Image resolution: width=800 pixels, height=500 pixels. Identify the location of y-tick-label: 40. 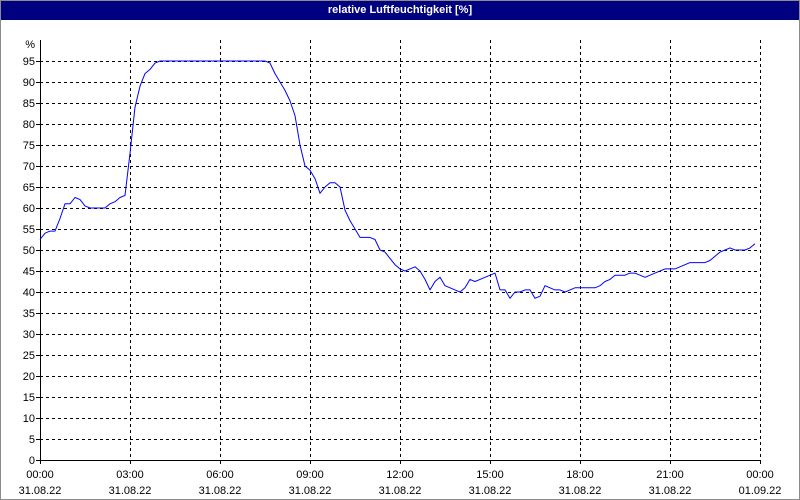
(29, 293).